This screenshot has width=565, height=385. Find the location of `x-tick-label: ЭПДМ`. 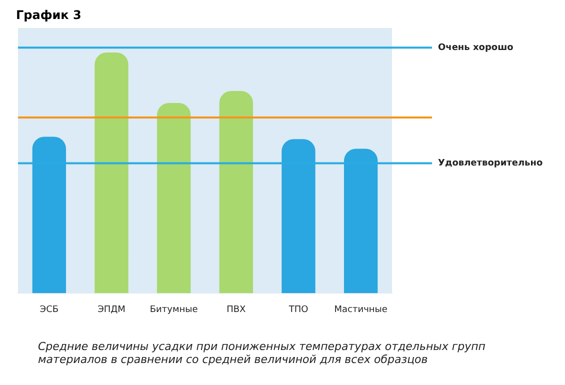

x-tick-label: ЭПДМ is located at coordinates (112, 309).